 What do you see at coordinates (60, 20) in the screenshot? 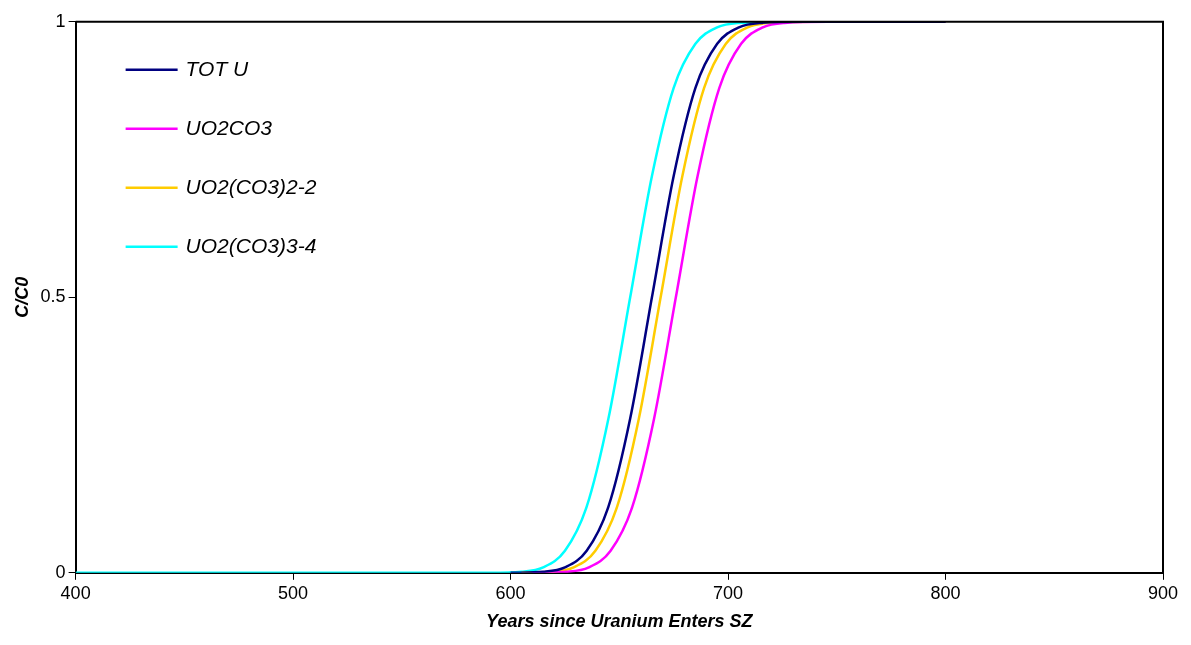
I see `y-tick-label: 1` at bounding box center [60, 20].